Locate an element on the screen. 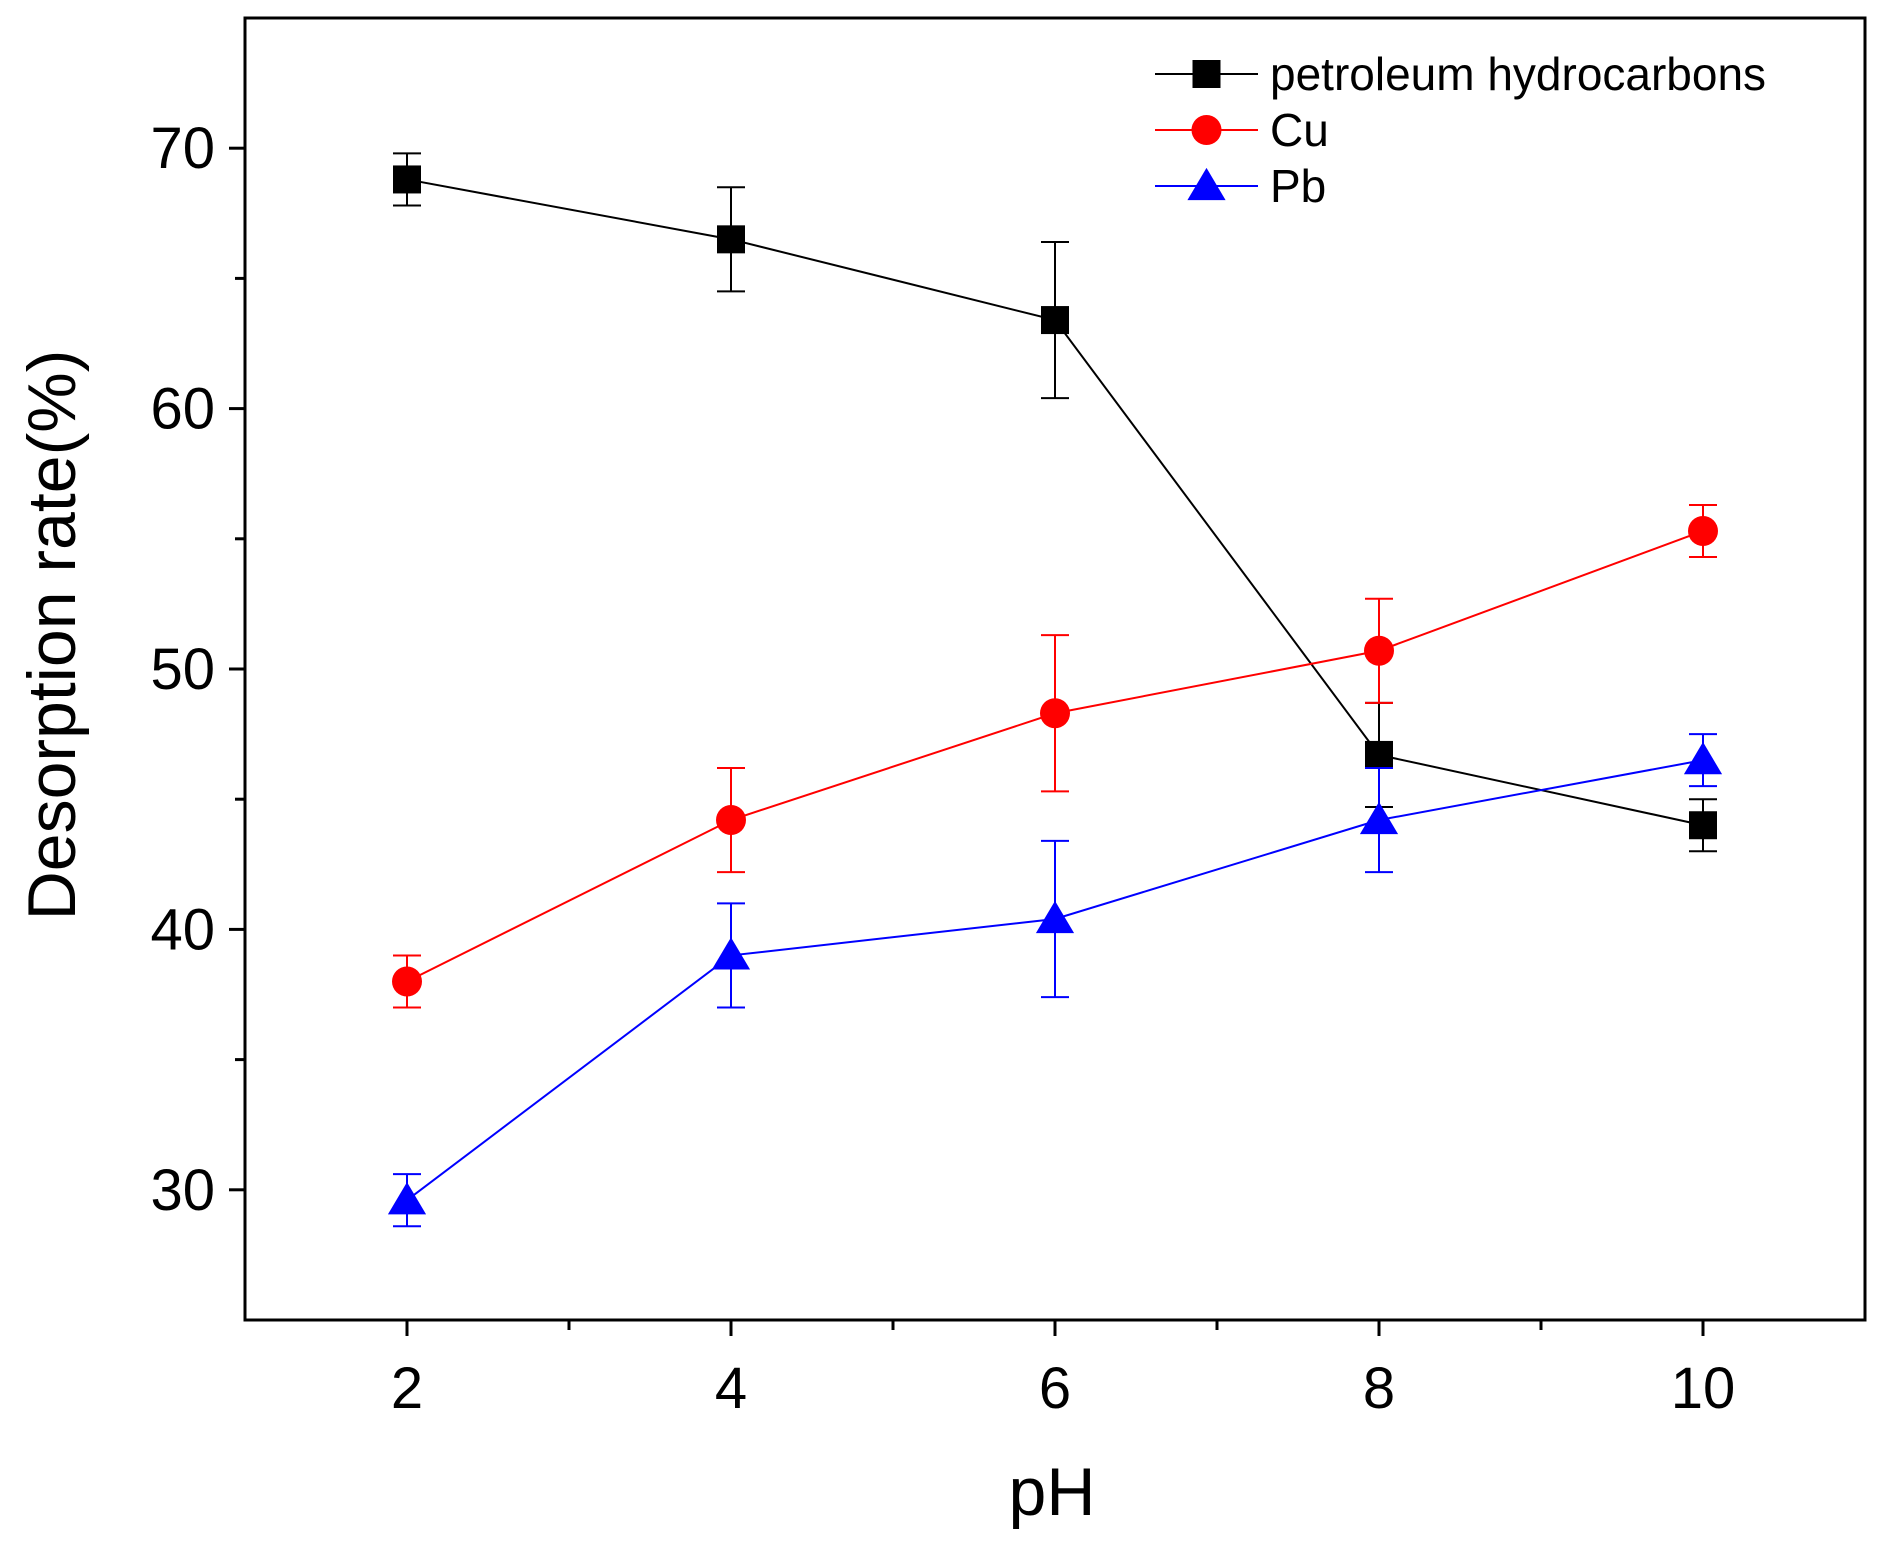 Image resolution: width=1879 pixels, height=1545 pixels. legend-item: Cu is located at coordinates (1242, 130).